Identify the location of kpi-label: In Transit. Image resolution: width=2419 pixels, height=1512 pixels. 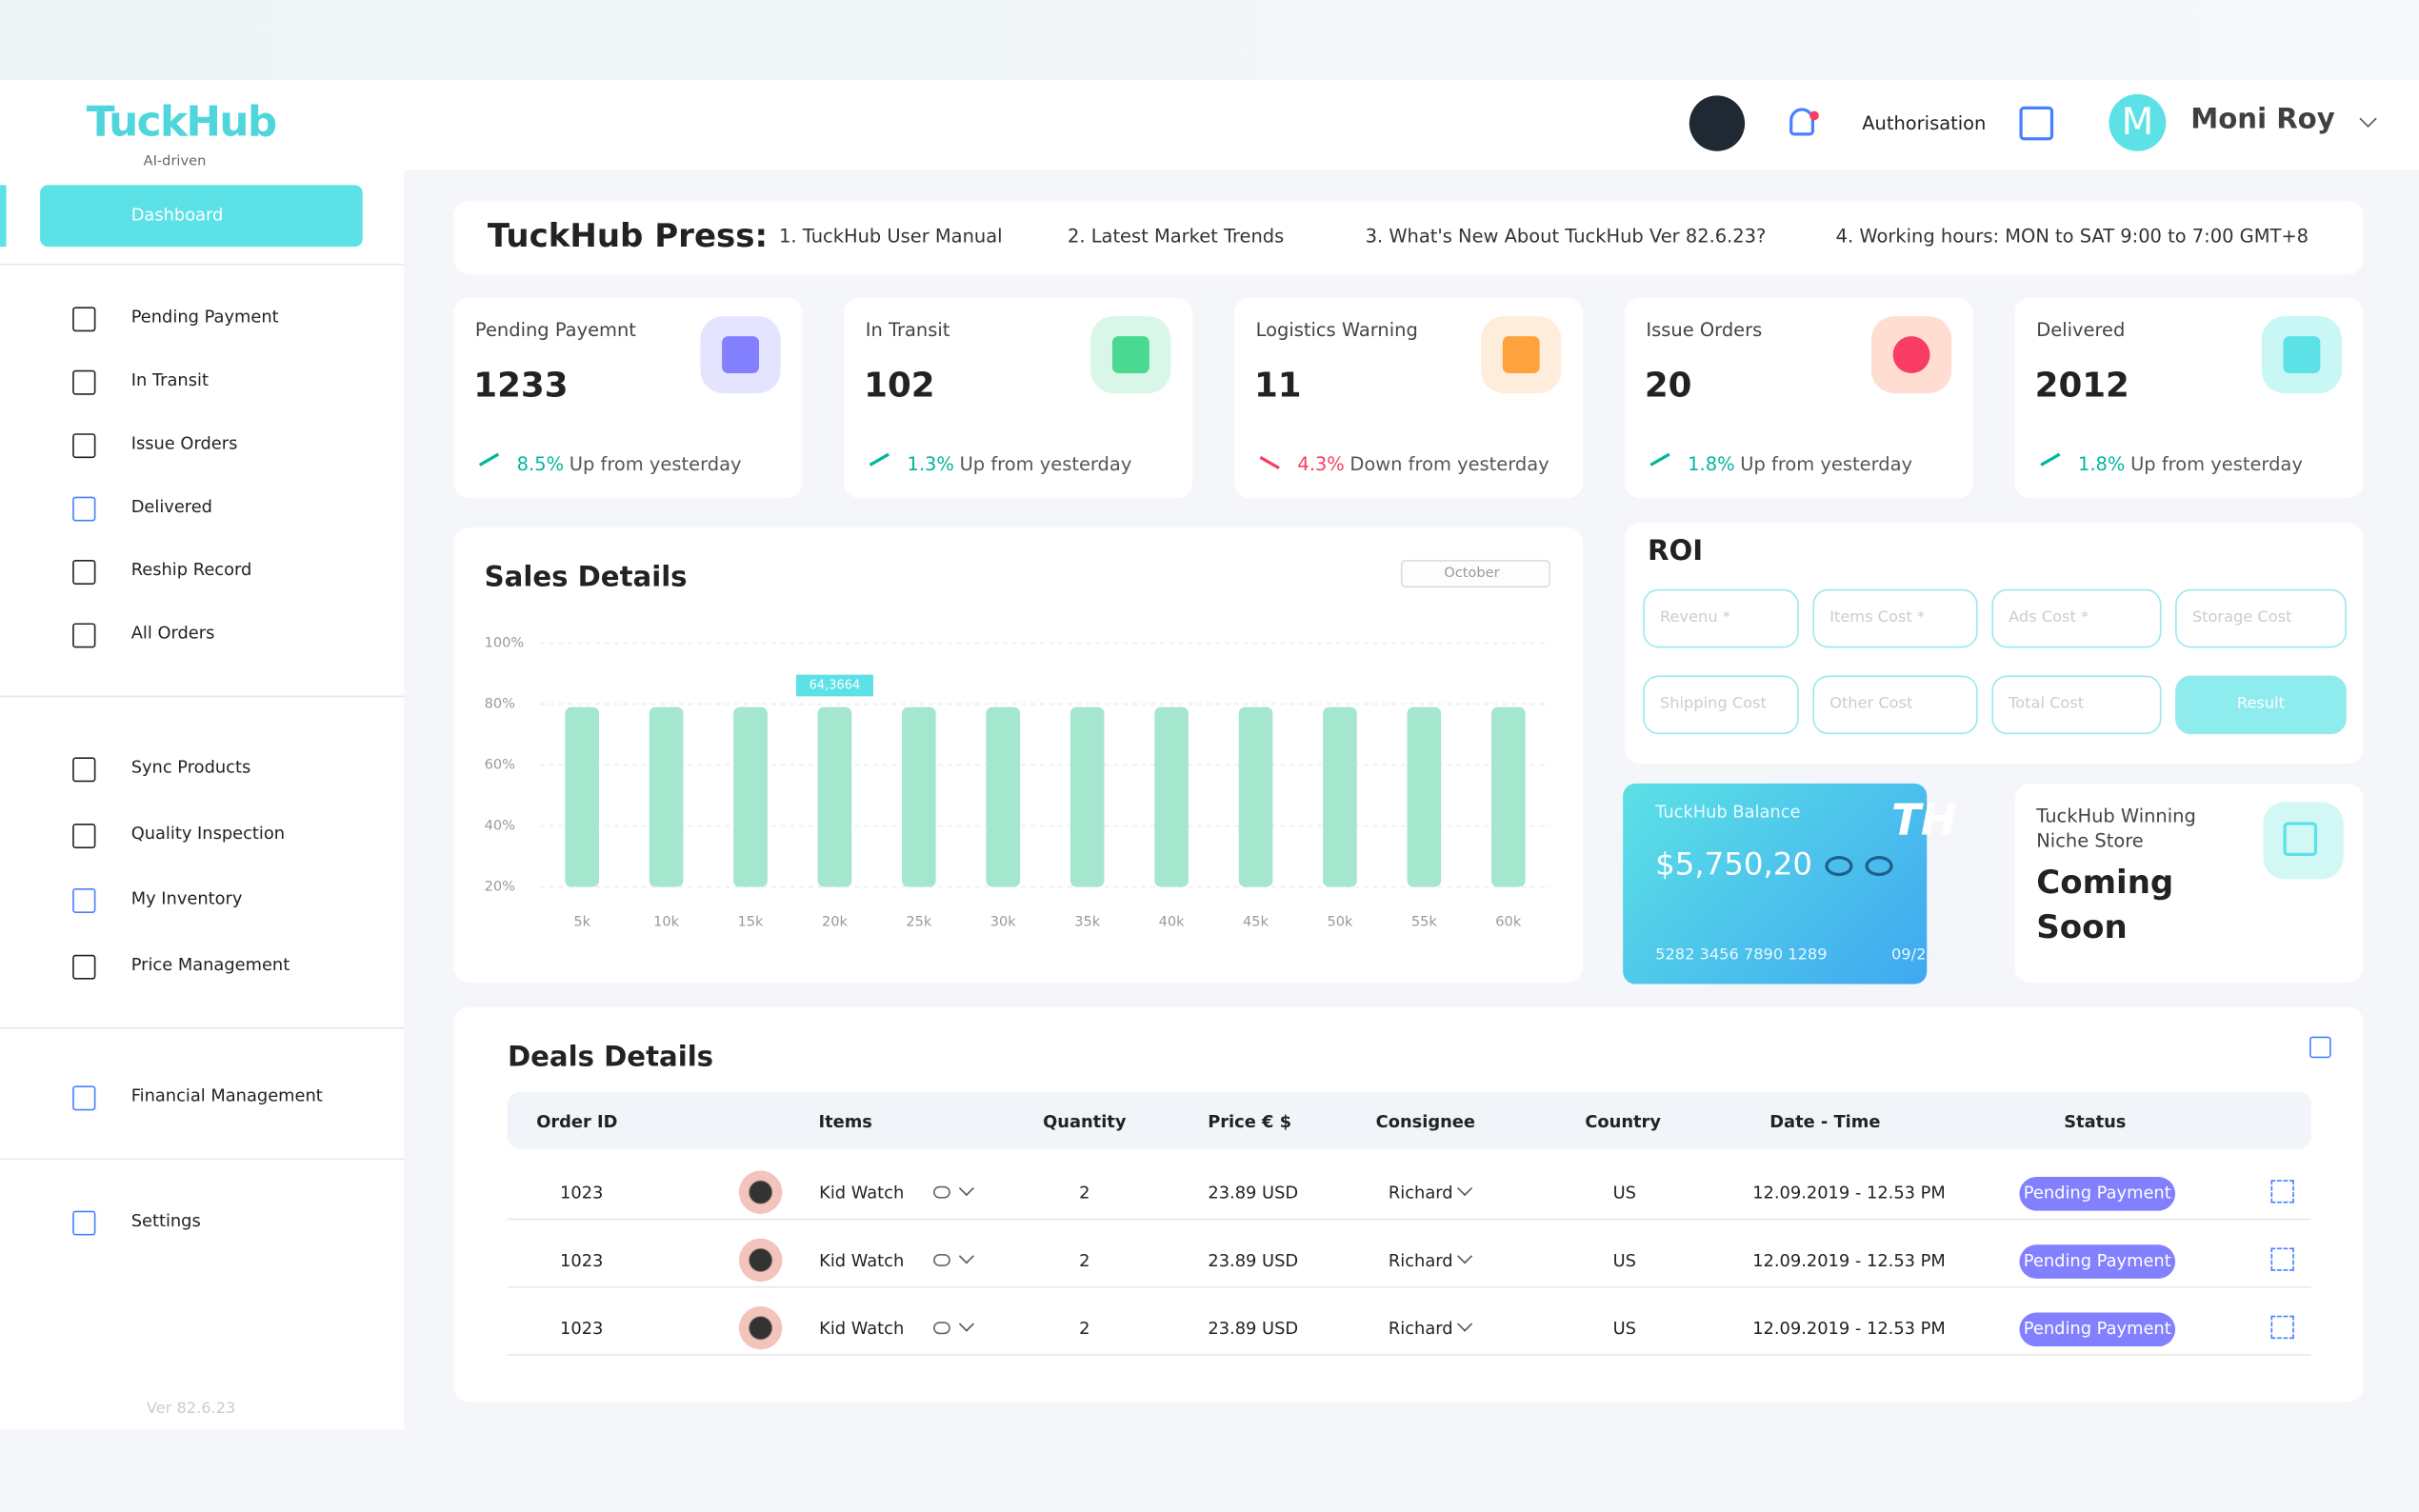
(907, 330).